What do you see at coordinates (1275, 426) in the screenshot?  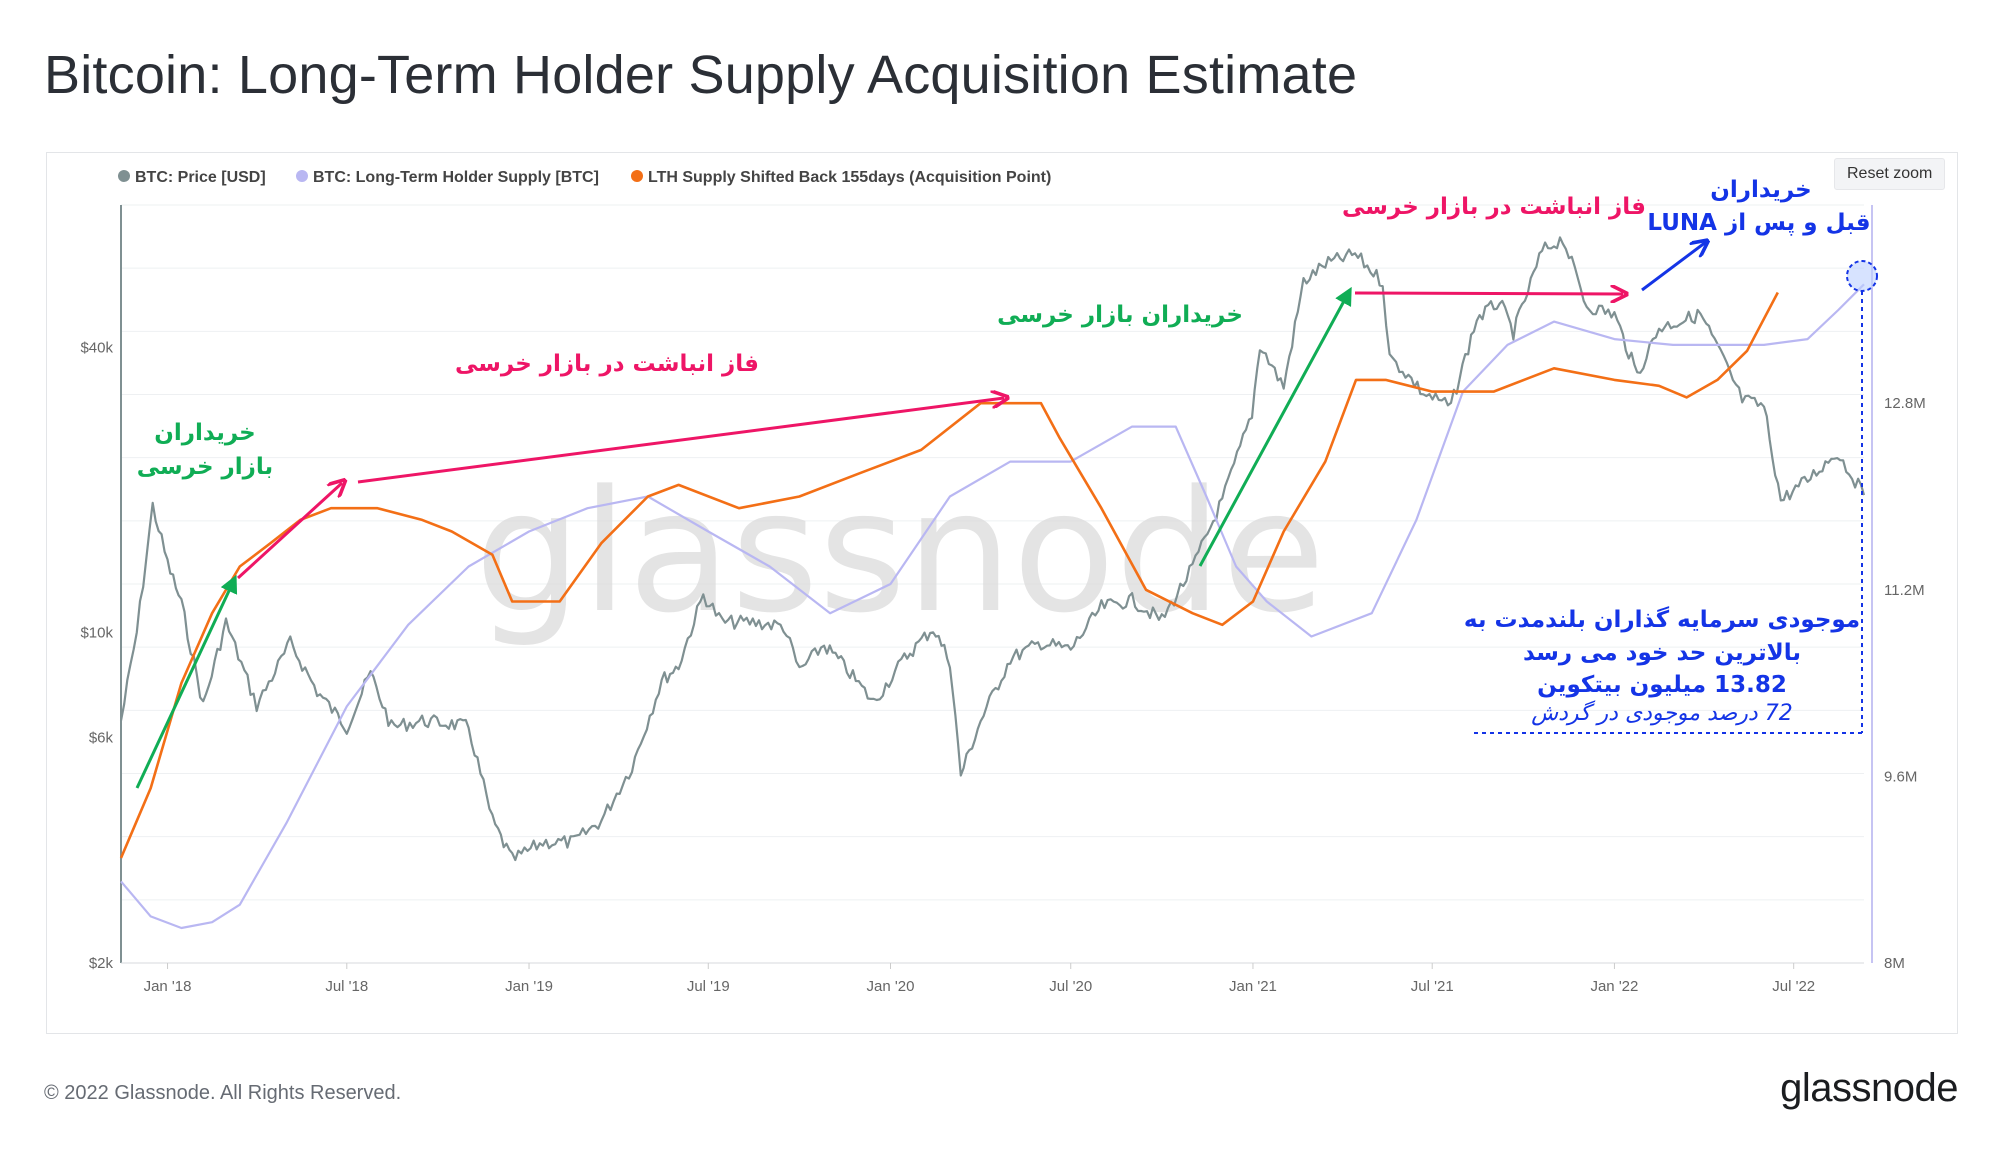 I see `green-arrow-2020` at bounding box center [1275, 426].